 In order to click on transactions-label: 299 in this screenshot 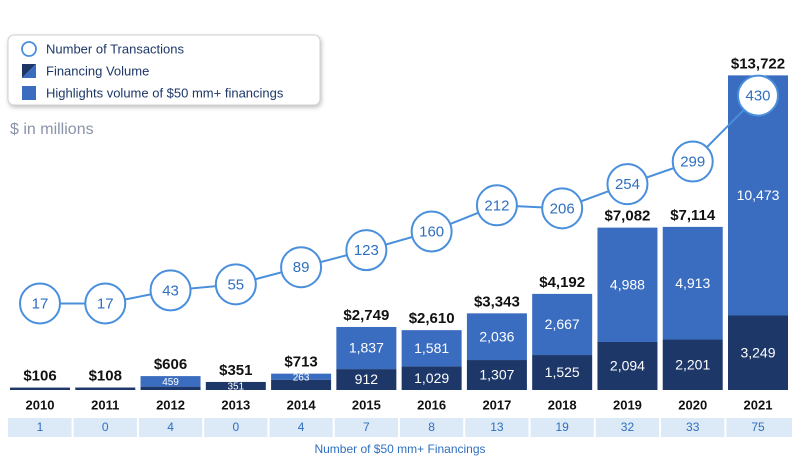, I will do `click(692, 161)`.